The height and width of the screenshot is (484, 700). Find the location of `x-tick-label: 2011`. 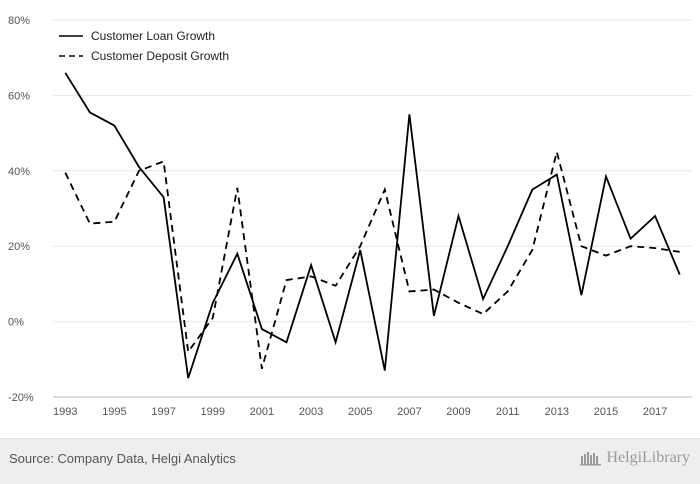

x-tick-label: 2011 is located at coordinates (508, 412).